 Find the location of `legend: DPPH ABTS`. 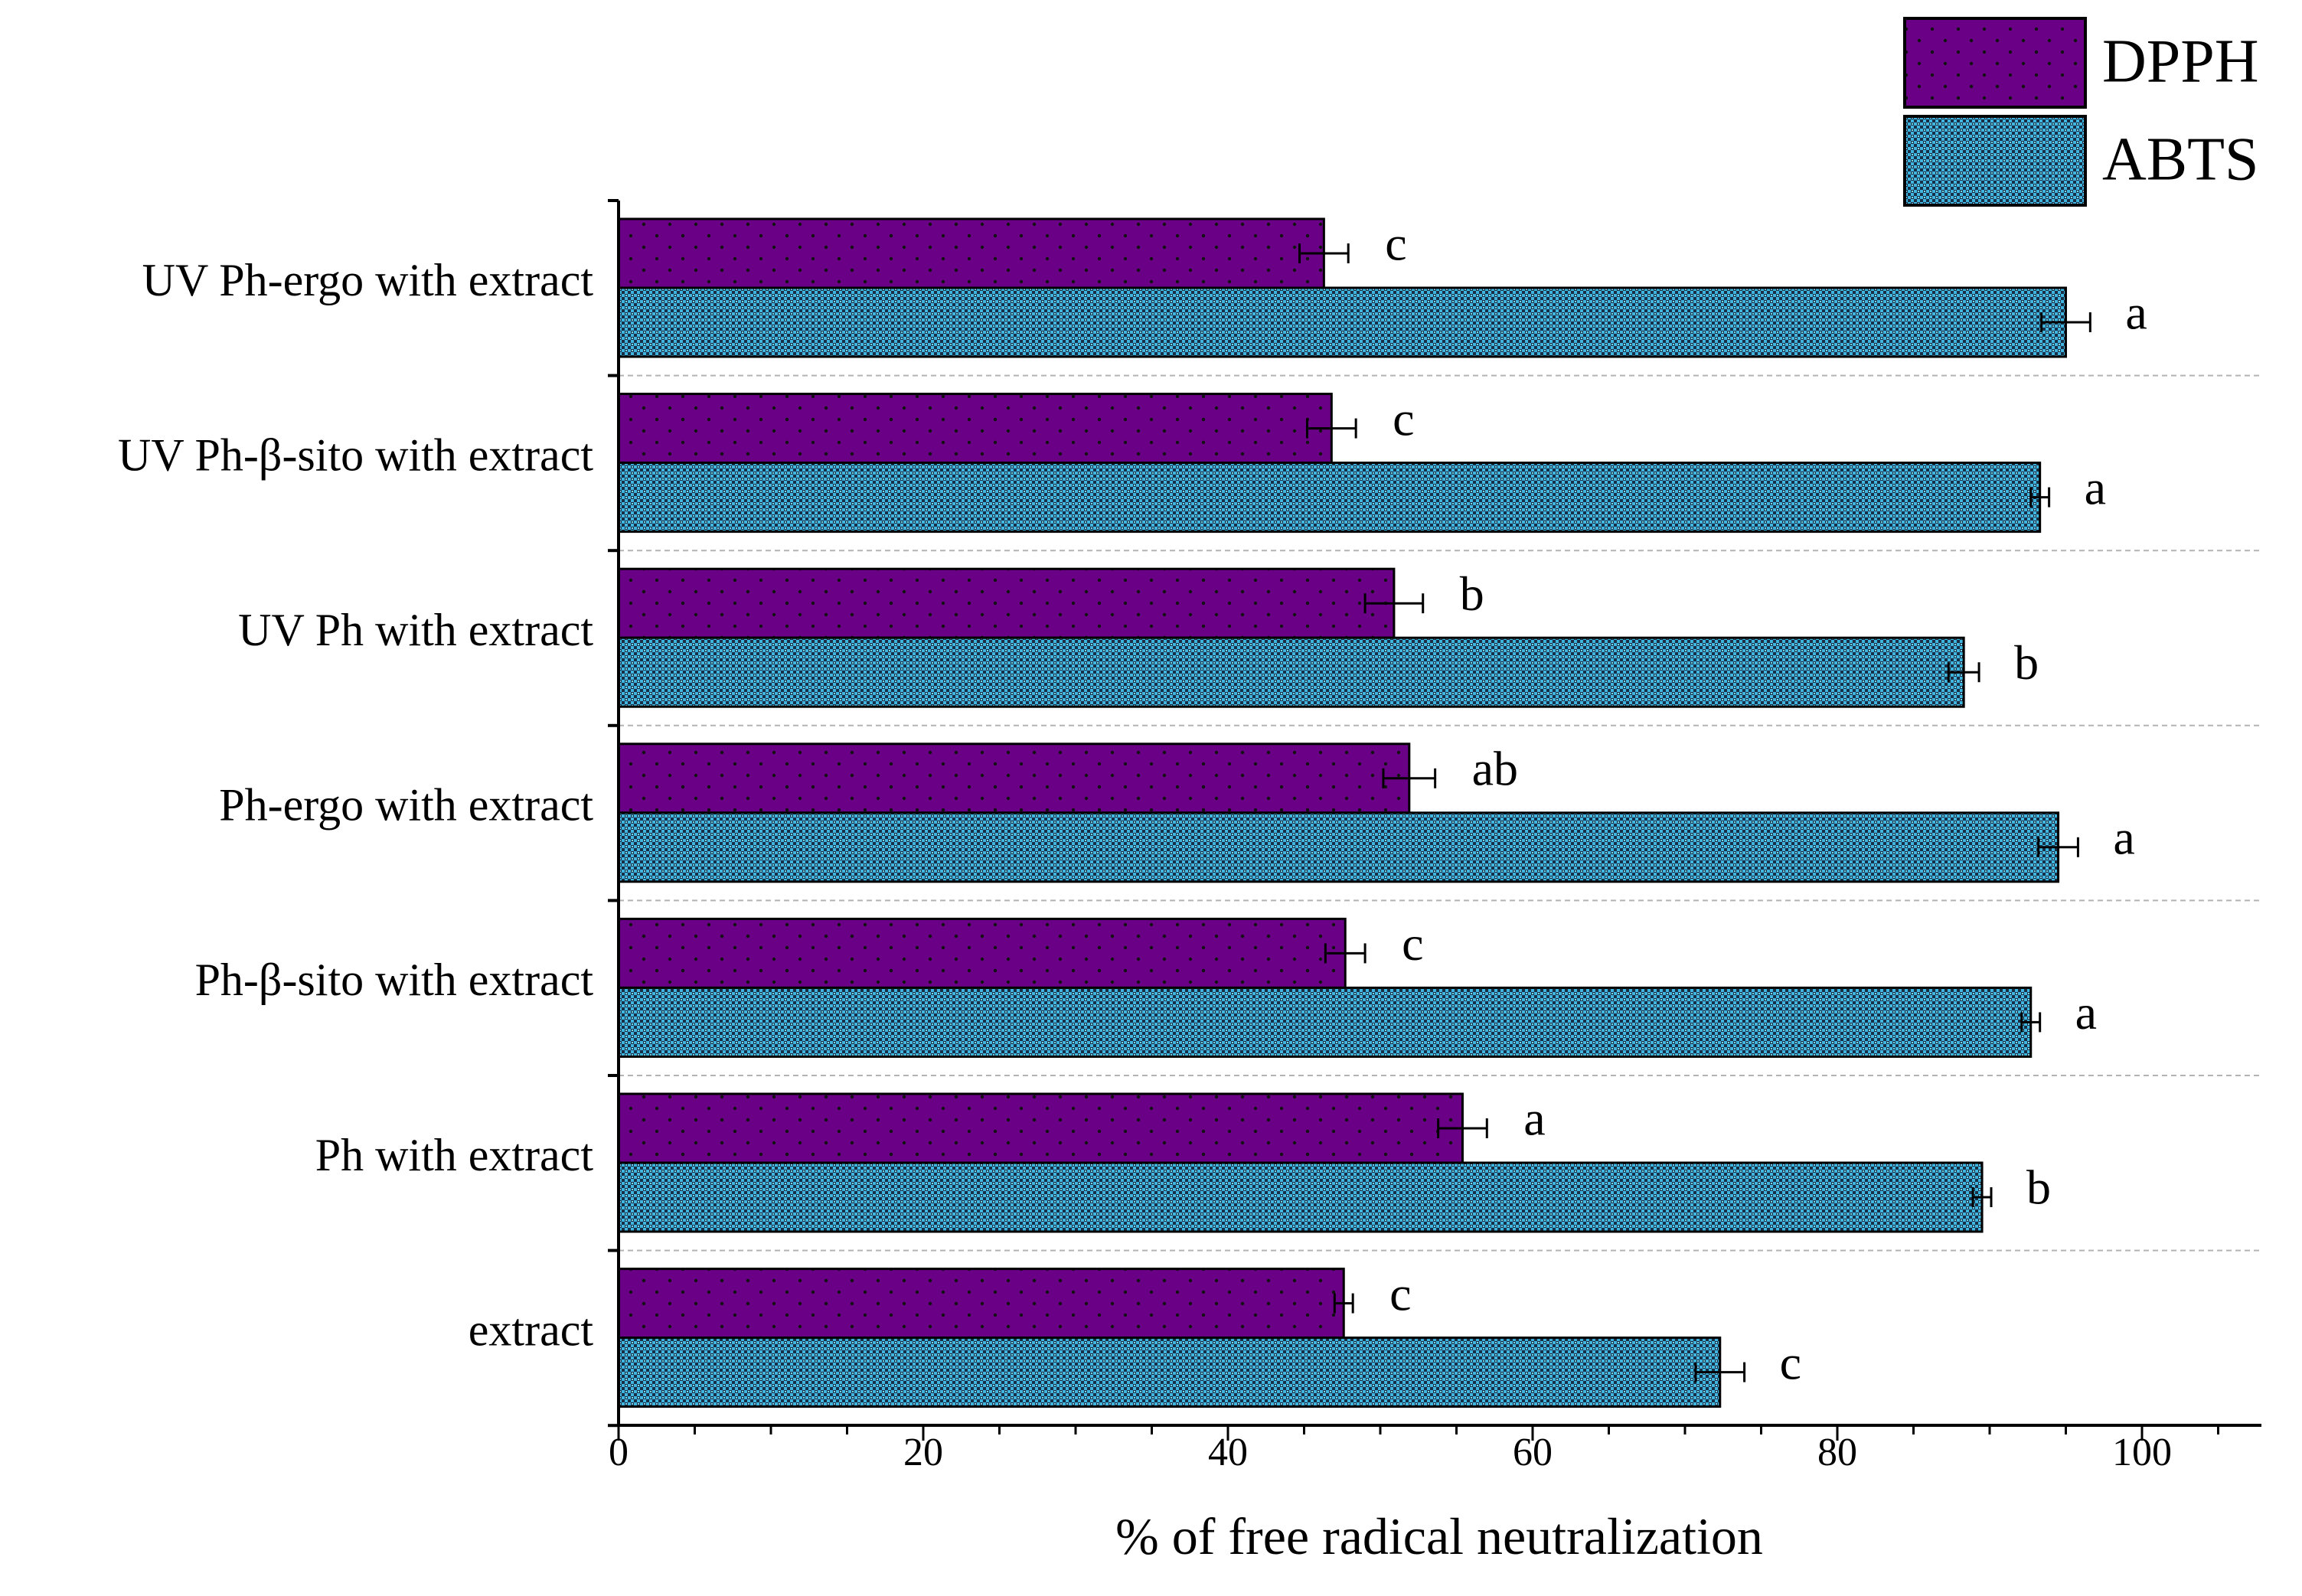

legend: DPPH ABTS is located at coordinates (2081, 112).